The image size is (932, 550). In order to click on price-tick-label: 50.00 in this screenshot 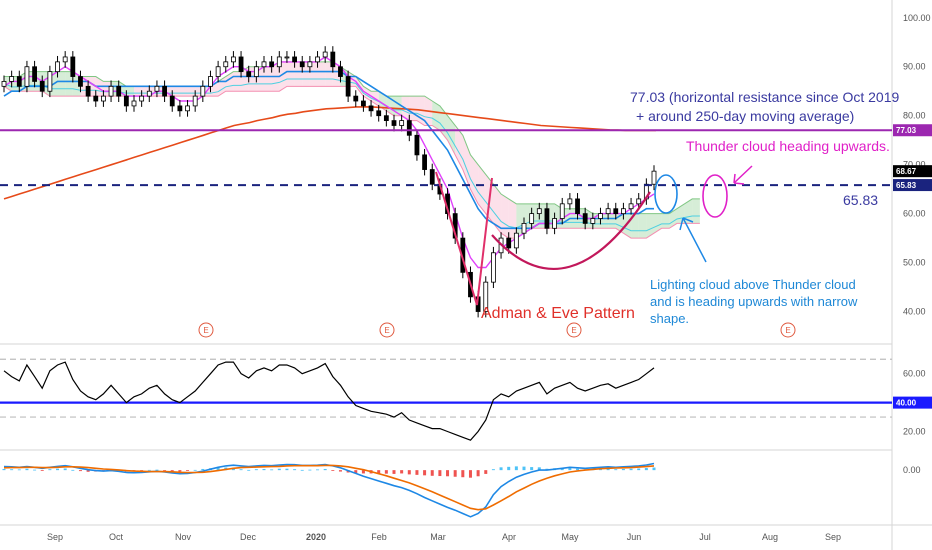, I will do `click(914, 263)`.